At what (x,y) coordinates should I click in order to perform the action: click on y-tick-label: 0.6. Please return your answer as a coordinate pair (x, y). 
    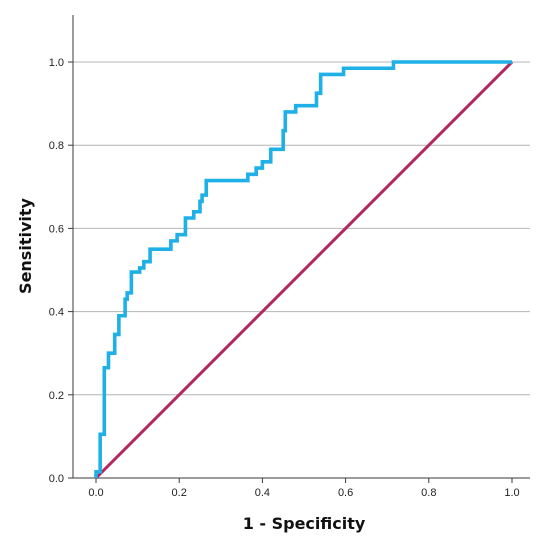
    Looking at the image, I should click on (56, 229).